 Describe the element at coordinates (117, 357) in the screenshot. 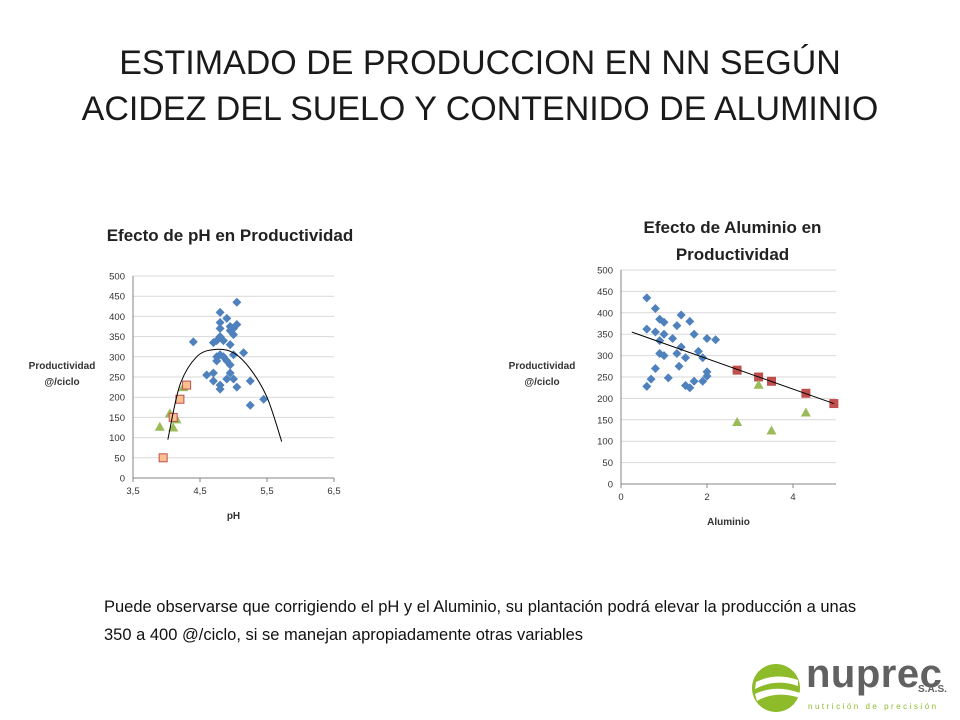

I see `ph-y-tick-label: 300` at that location.